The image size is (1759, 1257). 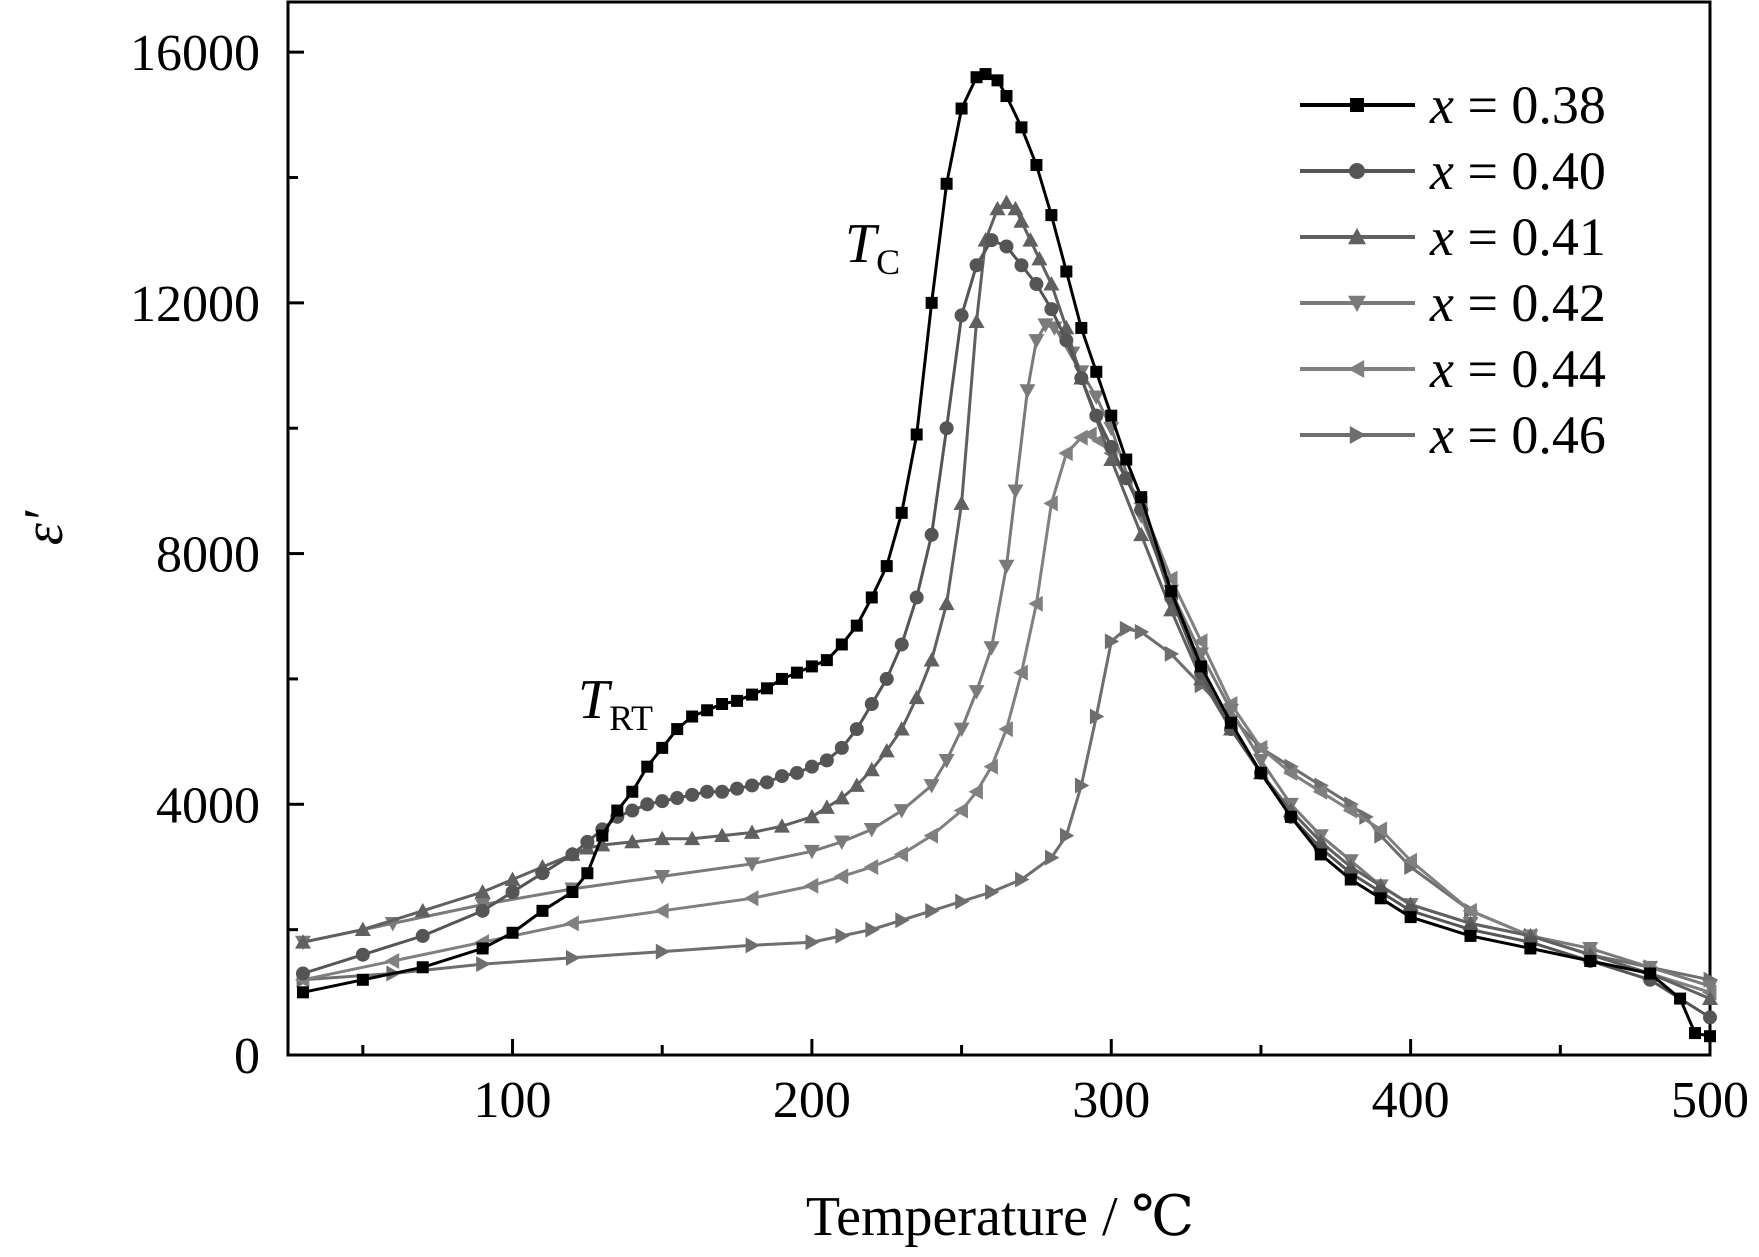 What do you see at coordinates (872, 247) in the screenshot?
I see `annotation-tc: TC` at bounding box center [872, 247].